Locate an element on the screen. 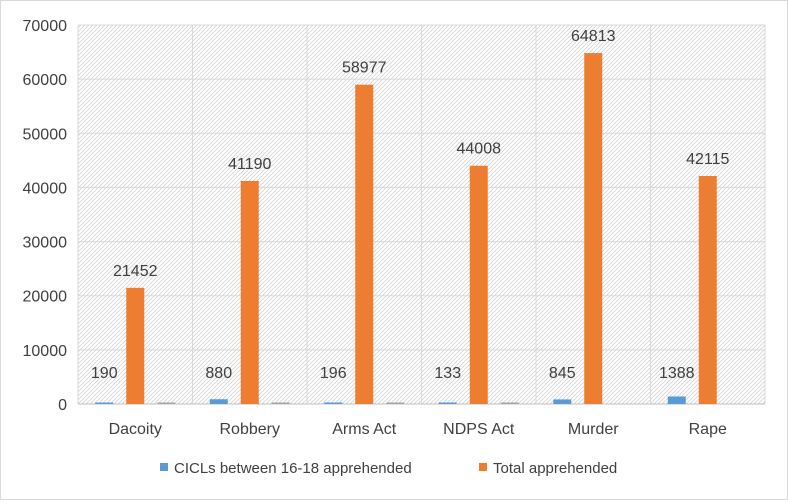  x-tick-label: Rape is located at coordinates (708, 429).